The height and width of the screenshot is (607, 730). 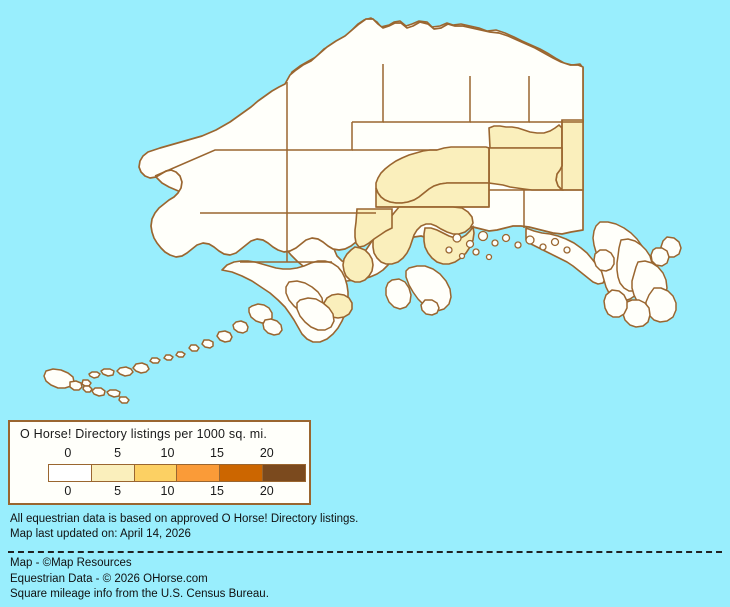 I want to click on footnote-last-updated: Map last updated on: April 14, 2026, so click(x=100, y=533).